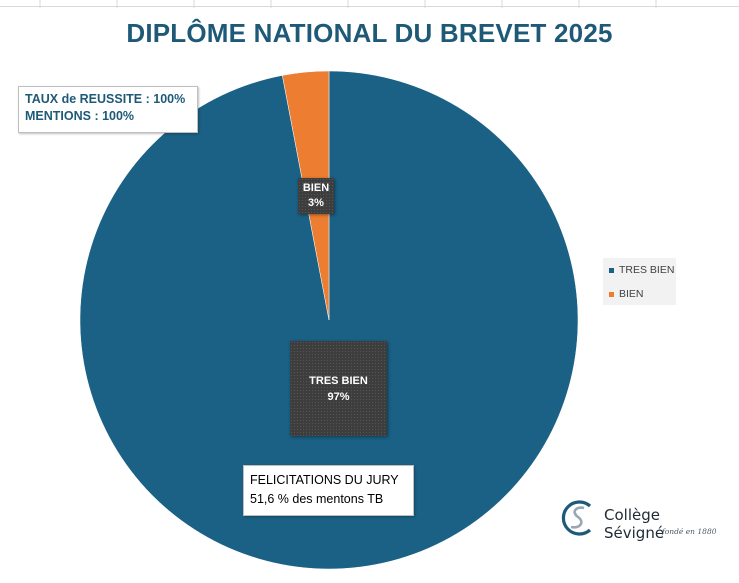 The height and width of the screenshot is (583, 739). What do you see at coordinates (324, 480) in the screenshot?
I see `jury-congratulations-title: FELICITATIONS DU JURY` at bounding box center [324, 480].